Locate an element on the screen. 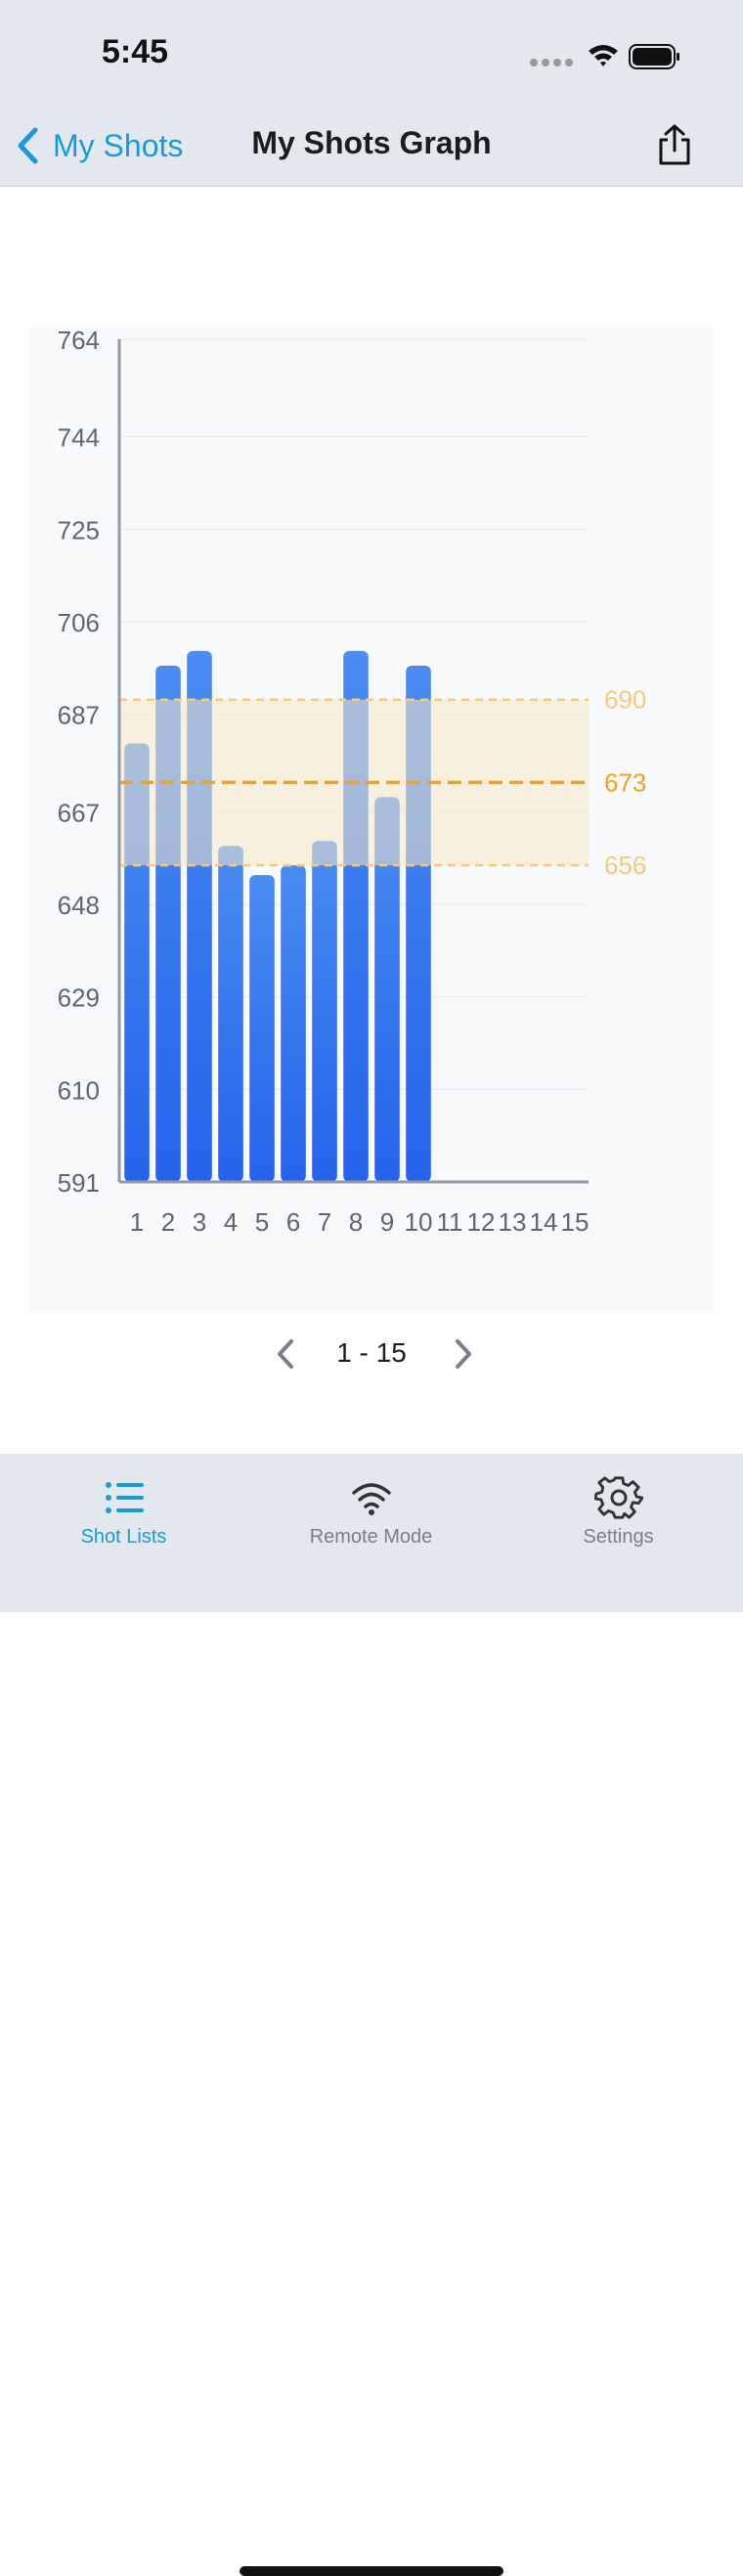 The image size is (743, 2576). y-tick-label: 687 is located at coordinates (79, 715).